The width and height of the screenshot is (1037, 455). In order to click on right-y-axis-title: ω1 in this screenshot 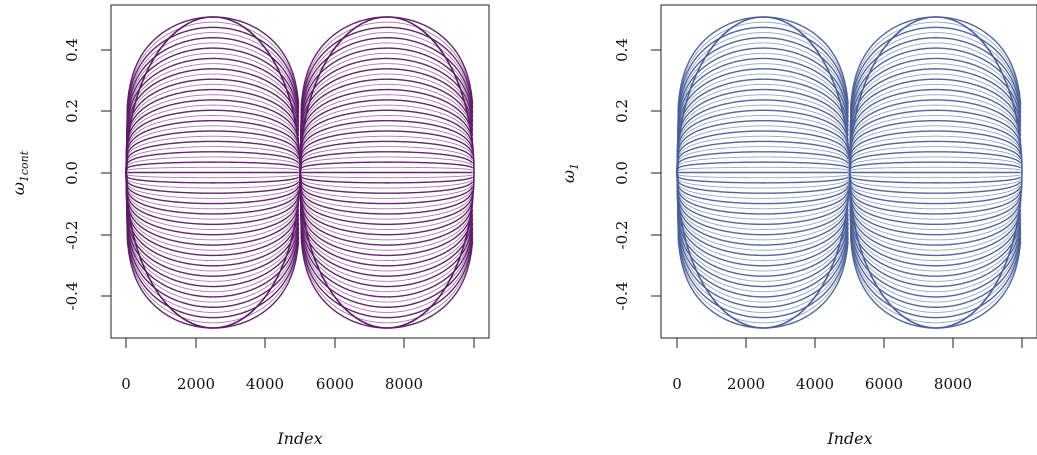, I will do `click(570, 173)`.